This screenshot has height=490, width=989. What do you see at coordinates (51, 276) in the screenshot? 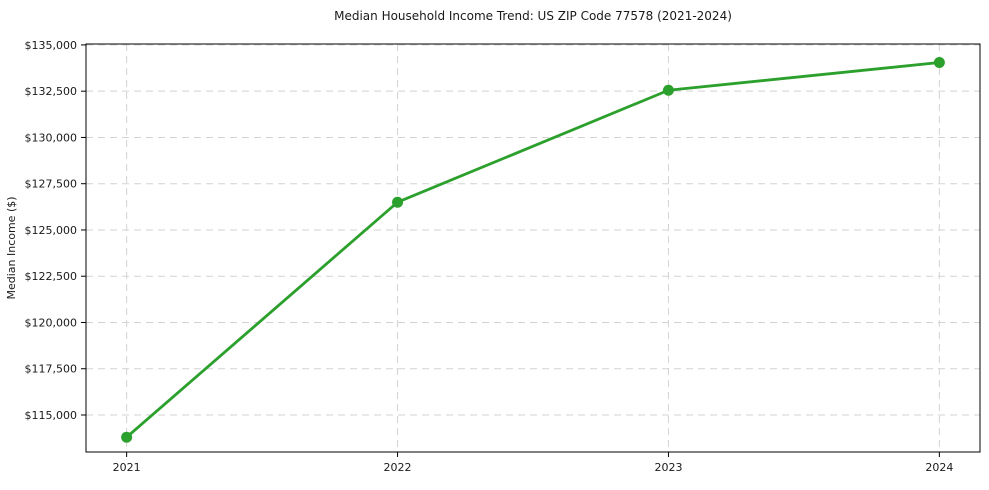
I see `y-tick-label: $122,500` at bounding box center [51, 276].